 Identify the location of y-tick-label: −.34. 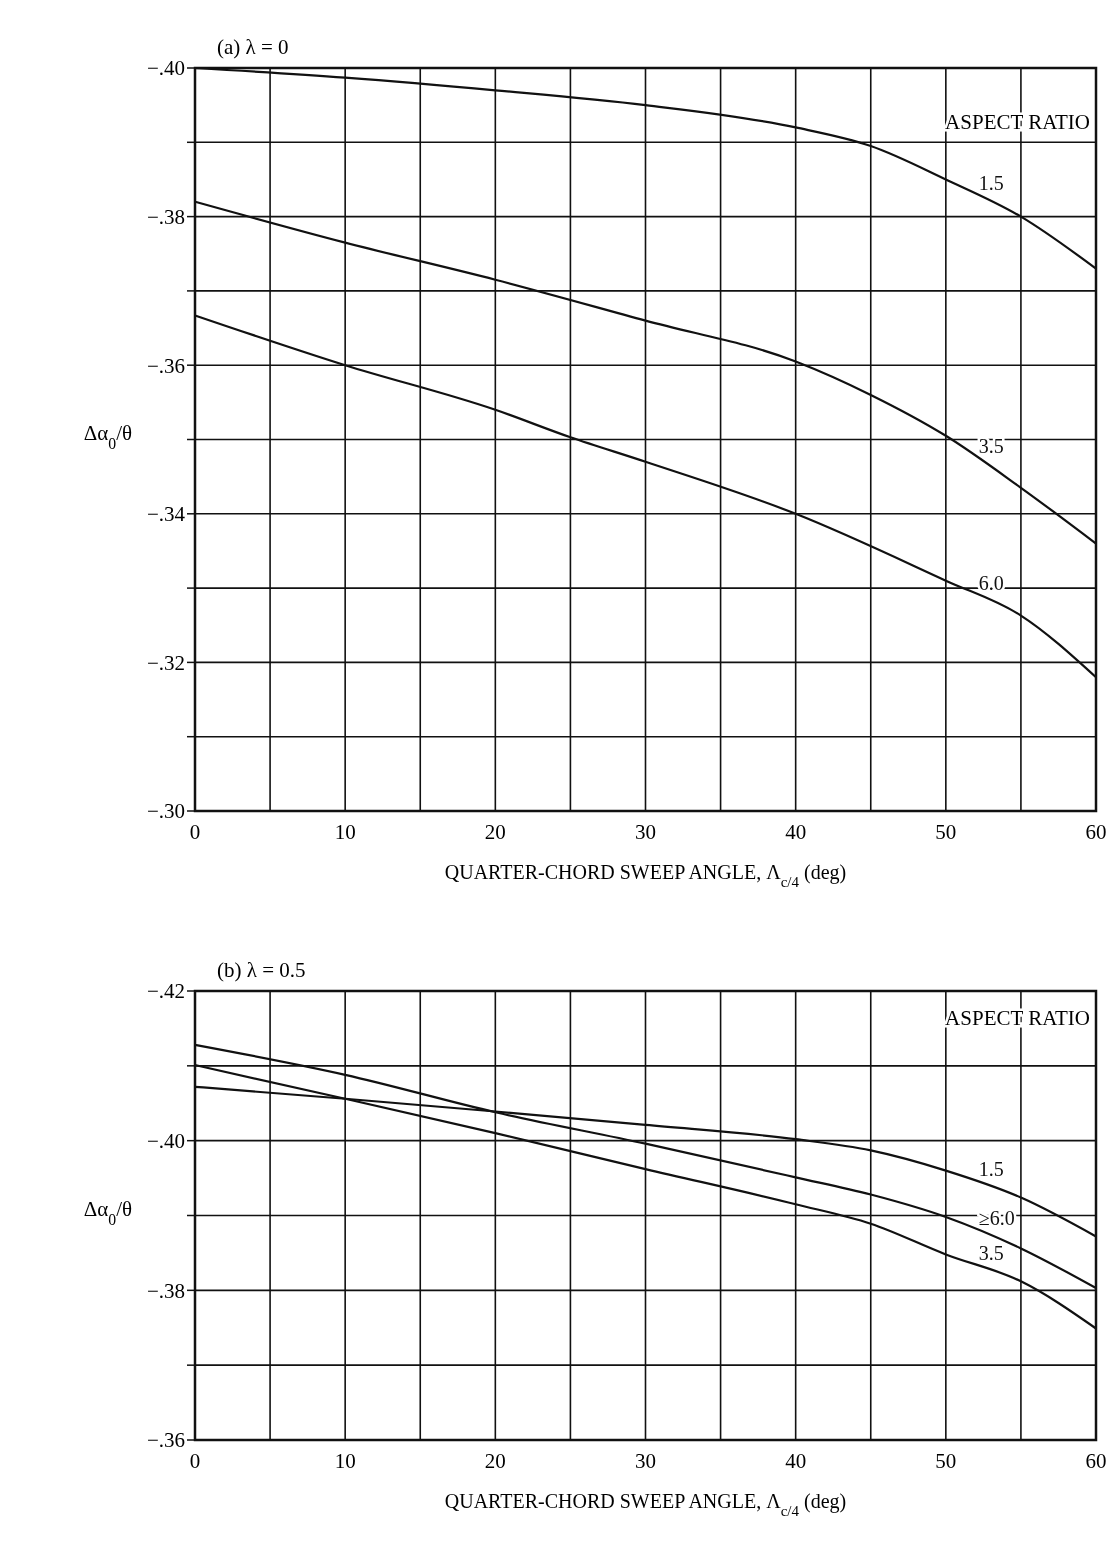
(166, 514).